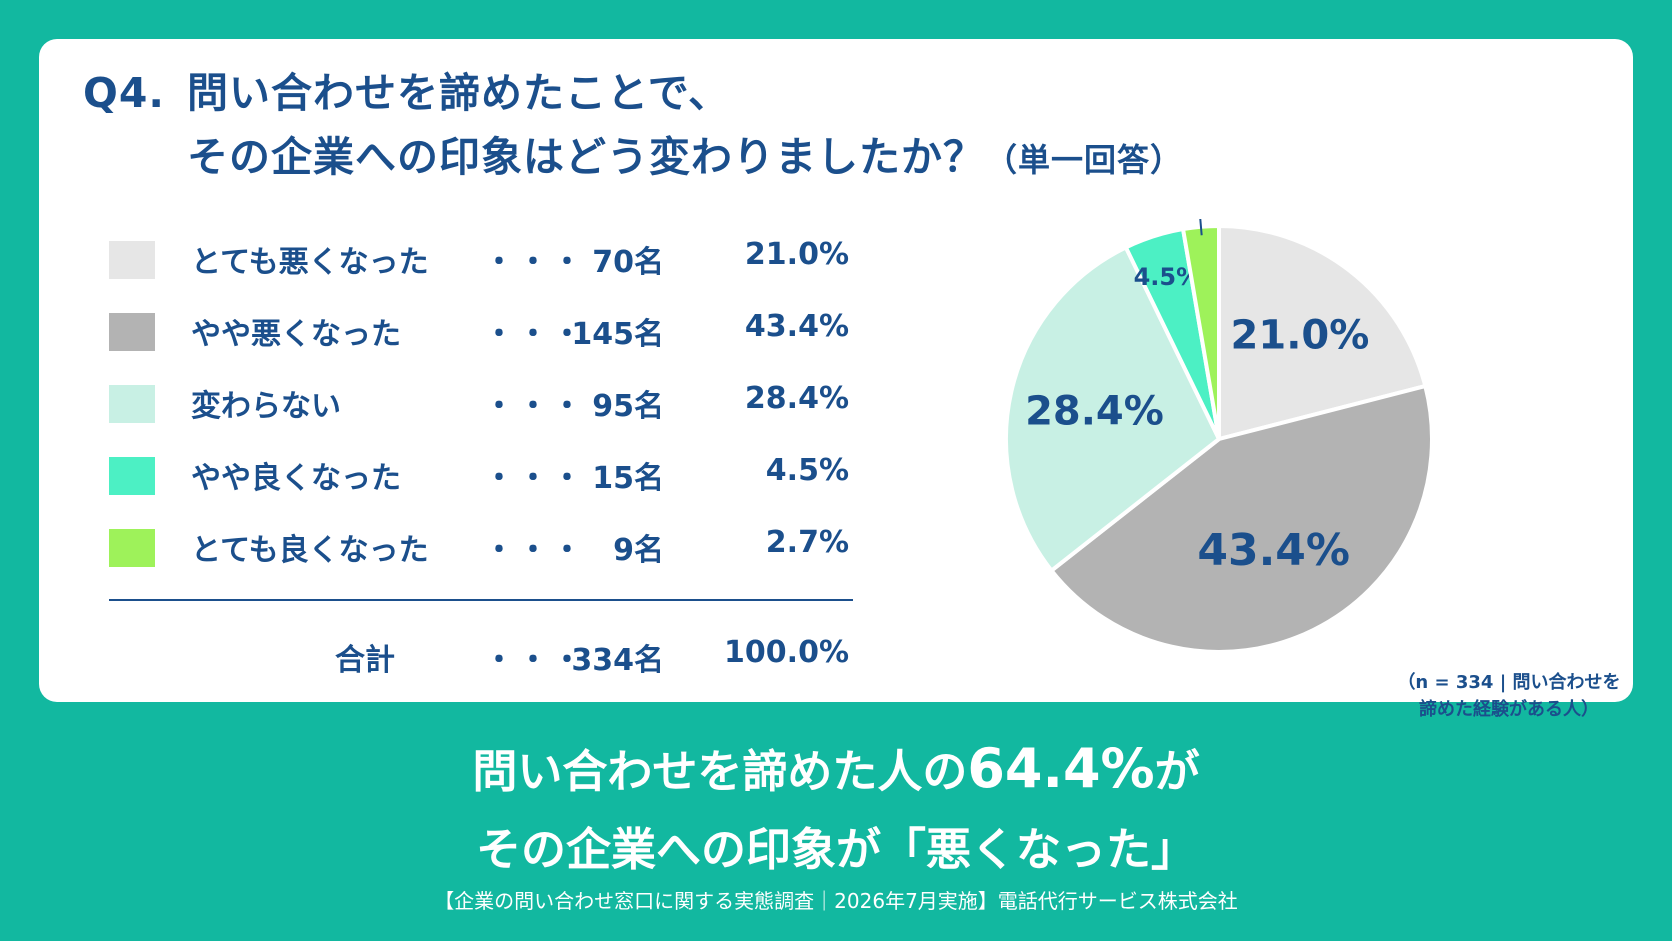  I want to click on legend-count: 95名, so click(628, 406).